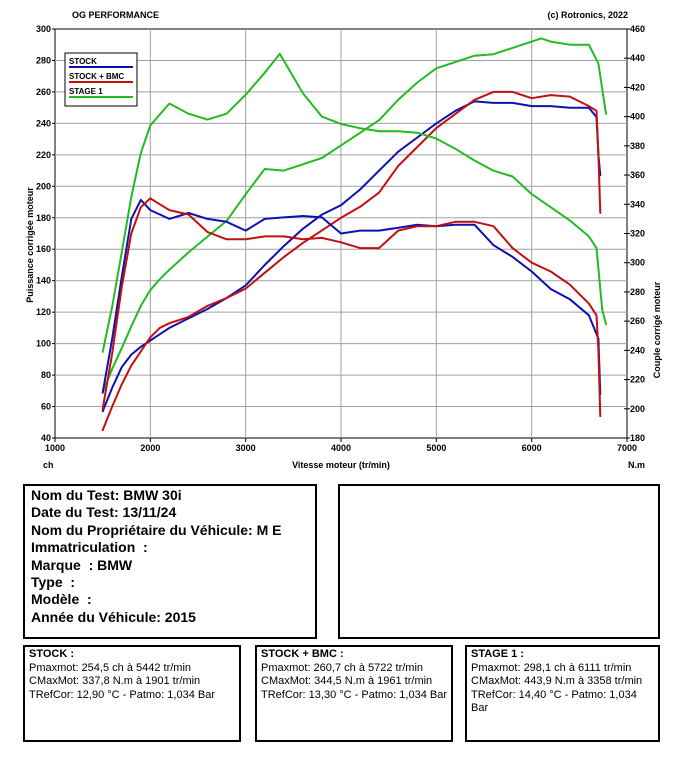 The width and height of the screenshot is (680, 762). Describe the element at coordinates (110, 667) in the screenshot. I see `result-stock-power: Pmaxmot: 254,5 ch à 5442 tr/min` at that location.